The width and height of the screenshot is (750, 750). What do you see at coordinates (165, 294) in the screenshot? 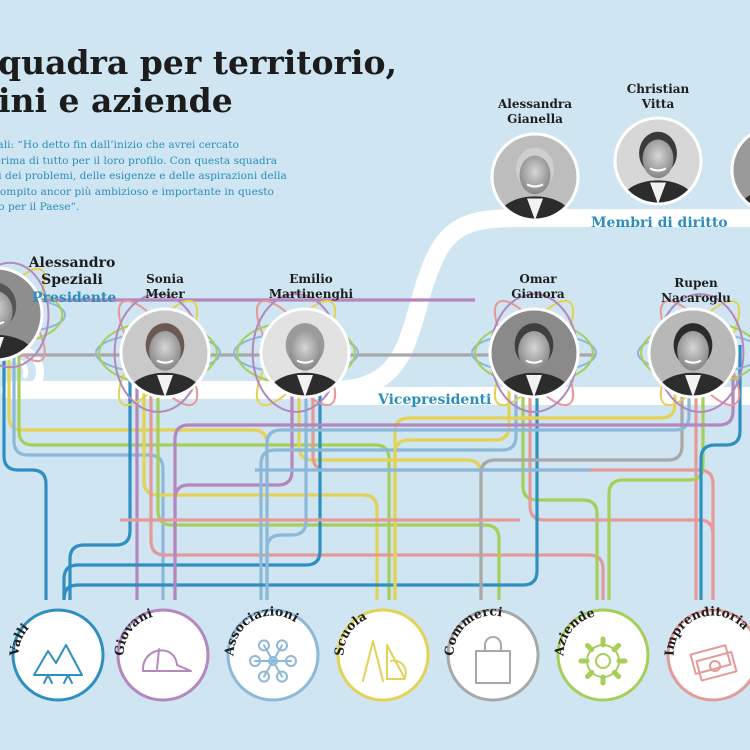
I see `last-name: Meier` at bounding box center [165, 294].